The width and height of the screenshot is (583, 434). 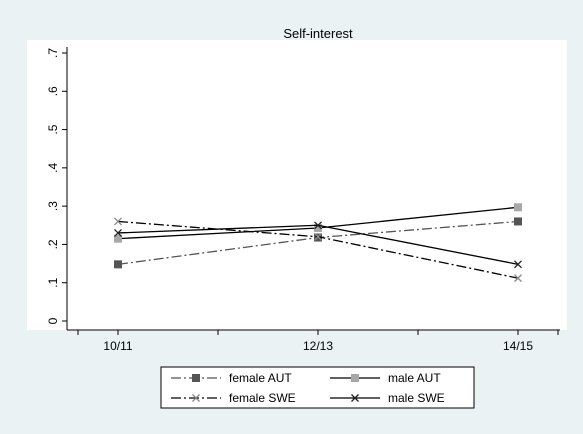 I want to click on legend-label: male AUT, so click(x=414, y=378).